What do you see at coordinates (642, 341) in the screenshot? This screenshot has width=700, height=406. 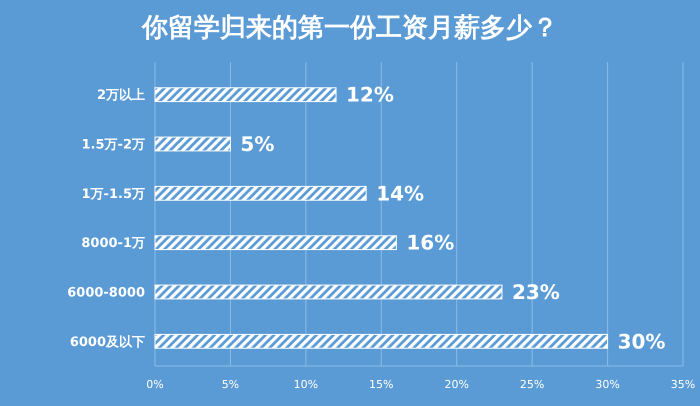 I see `data-label: 30%` at bounding box center [642, 341].